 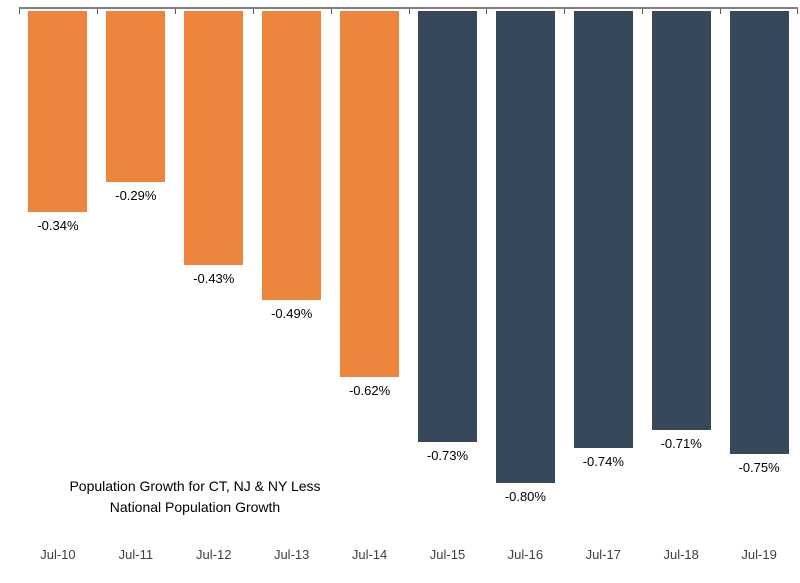 I want to click on x-axis-label: Jul-17, so click(x=603, y=554).